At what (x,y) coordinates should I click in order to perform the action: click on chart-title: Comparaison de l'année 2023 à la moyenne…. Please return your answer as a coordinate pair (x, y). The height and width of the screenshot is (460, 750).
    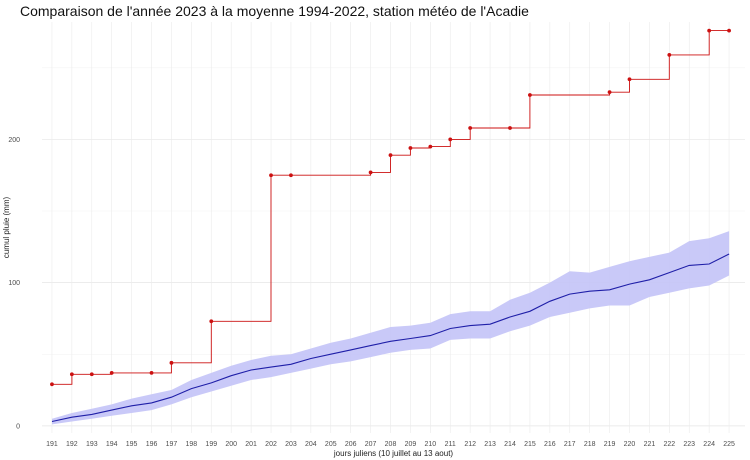
    Looking at the image, I should click on (274, 11).